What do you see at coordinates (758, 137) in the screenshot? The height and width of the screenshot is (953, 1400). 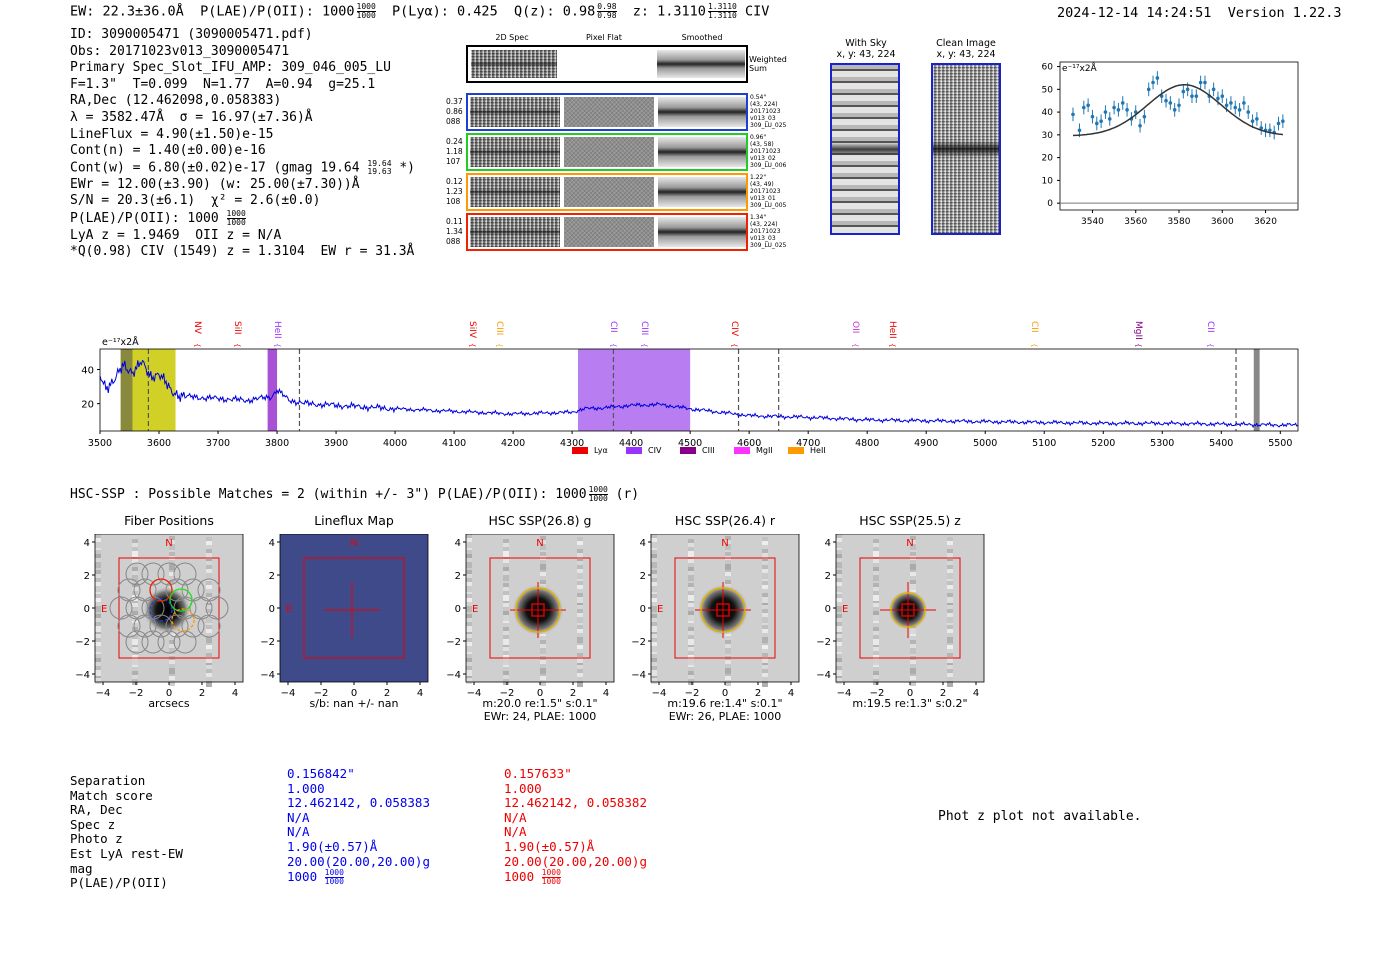 I see `fiber-row-2-meta-0: 0.96"` at bounding box center [758, 137].